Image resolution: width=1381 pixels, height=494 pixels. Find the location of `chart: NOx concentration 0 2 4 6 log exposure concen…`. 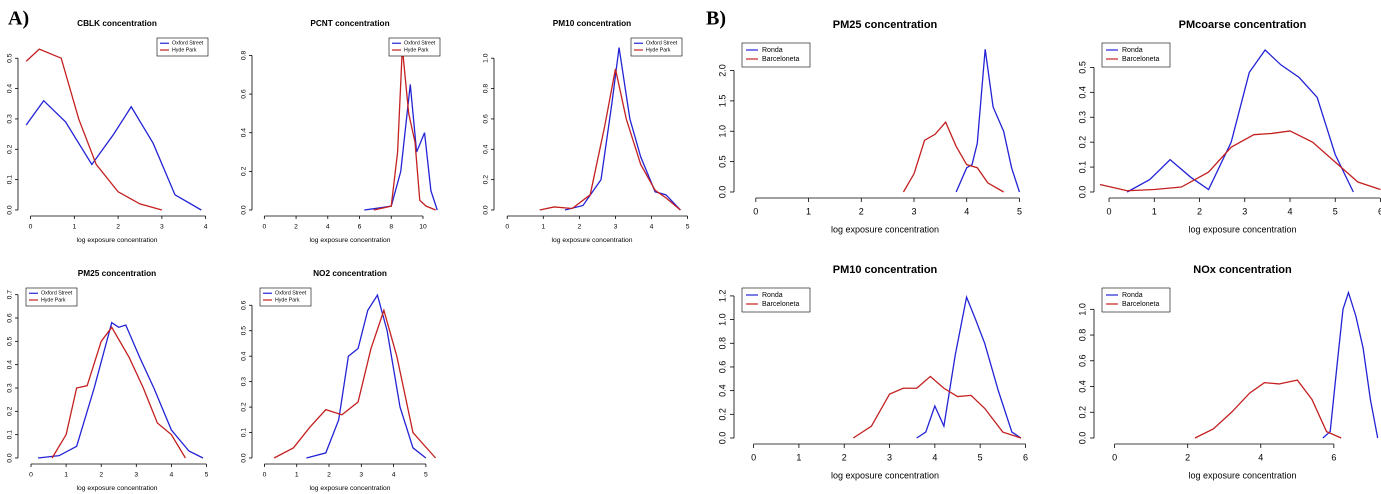

chart: NOx concentration 0 2 4 6 log exposure concen… is located at coordinates (1228, 372).